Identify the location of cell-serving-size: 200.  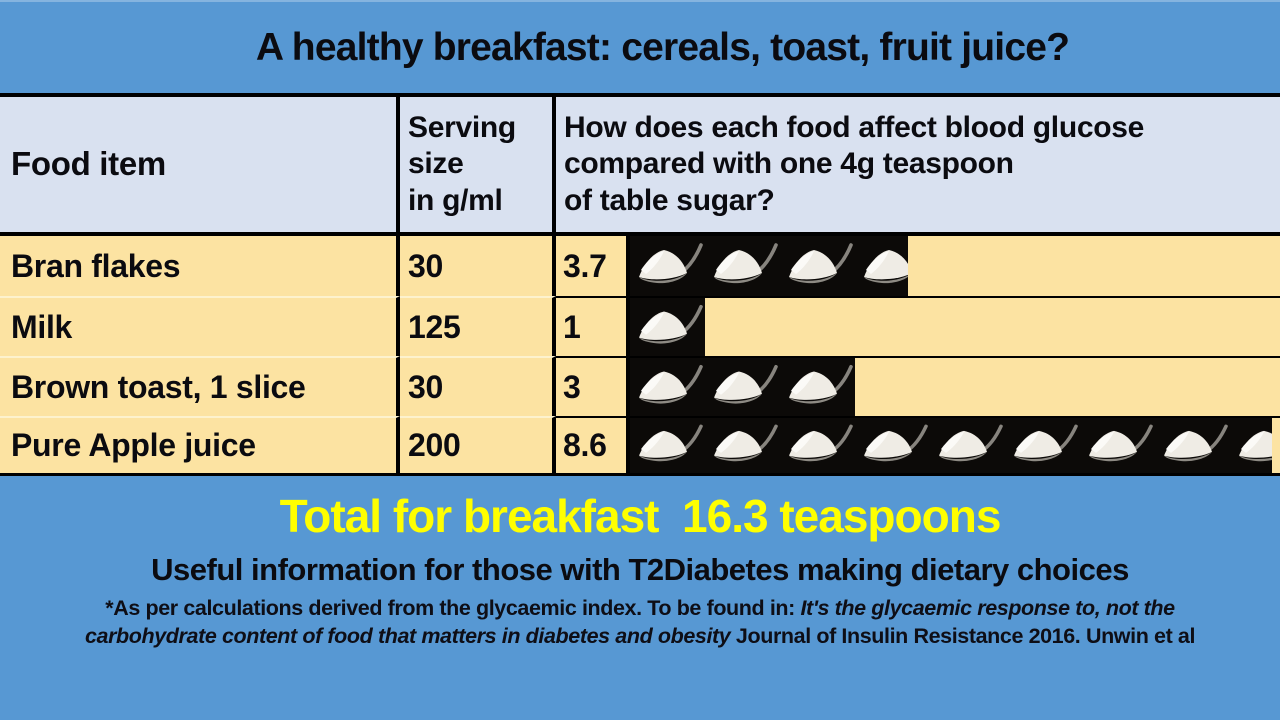
(478, 444).